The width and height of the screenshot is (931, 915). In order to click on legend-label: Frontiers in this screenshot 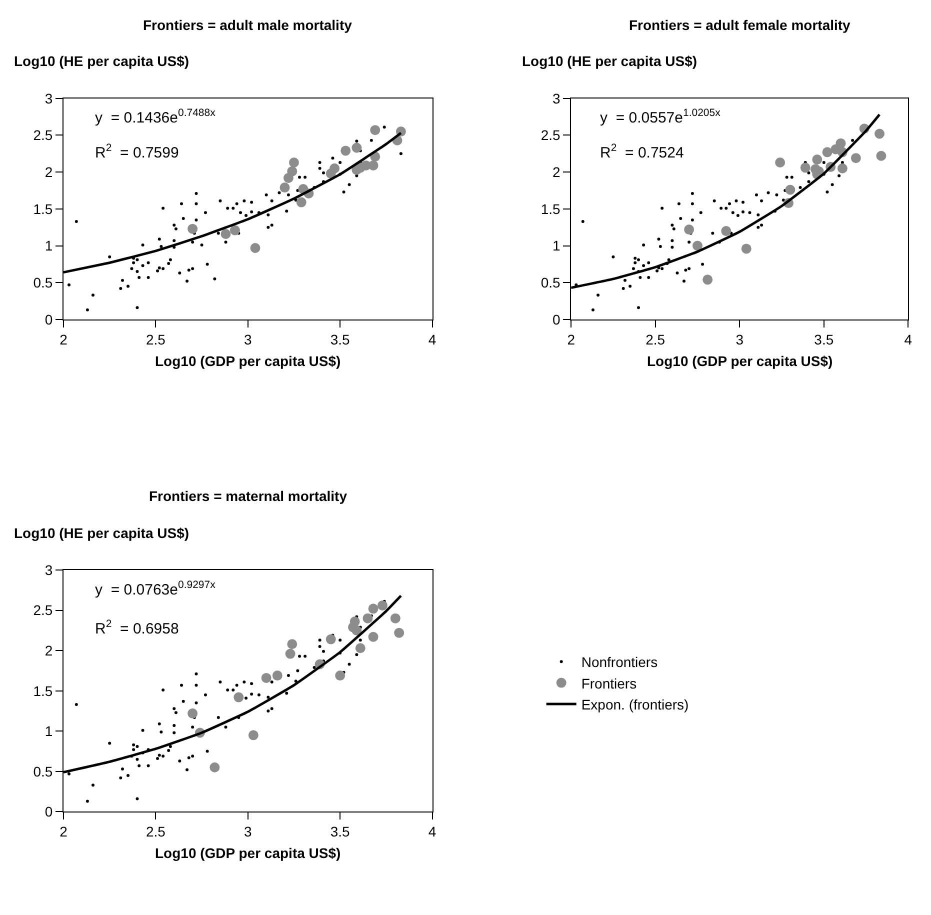, I will do `click(609, 683)`.